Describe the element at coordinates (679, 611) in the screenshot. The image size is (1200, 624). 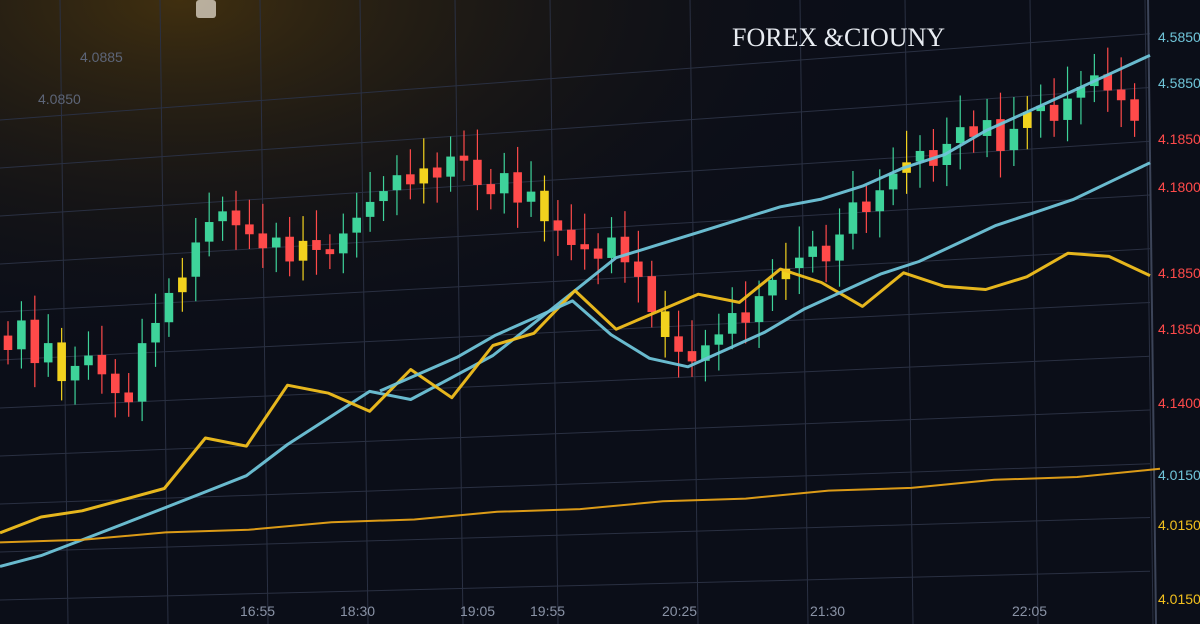
I see `x-tick-label: 20:25` at that location.